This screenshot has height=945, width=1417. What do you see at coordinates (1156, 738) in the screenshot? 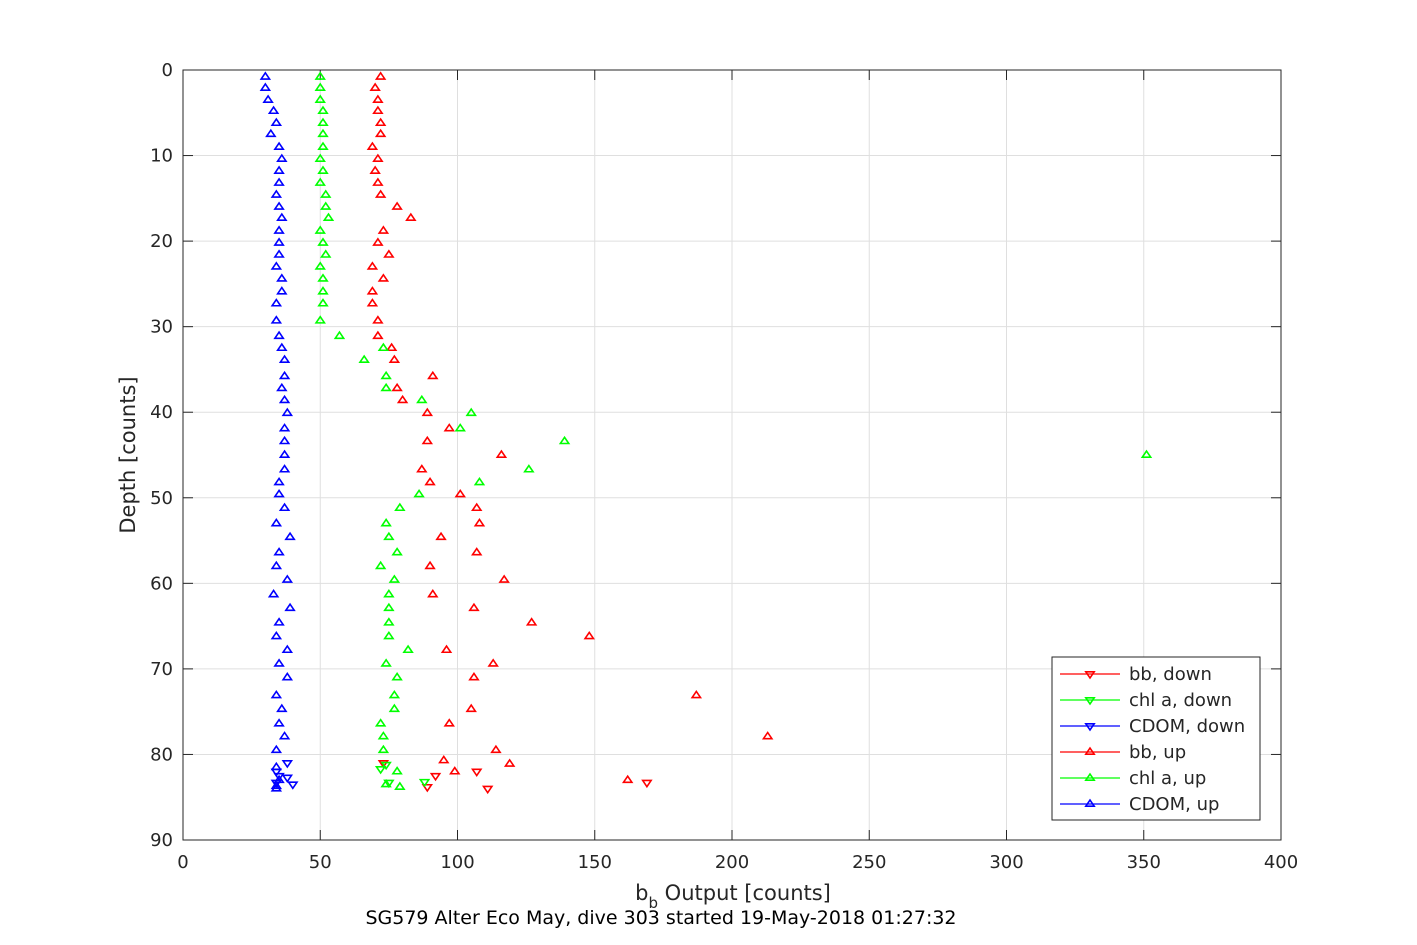
I see `legend-box` at bounding box center [1156, 738].